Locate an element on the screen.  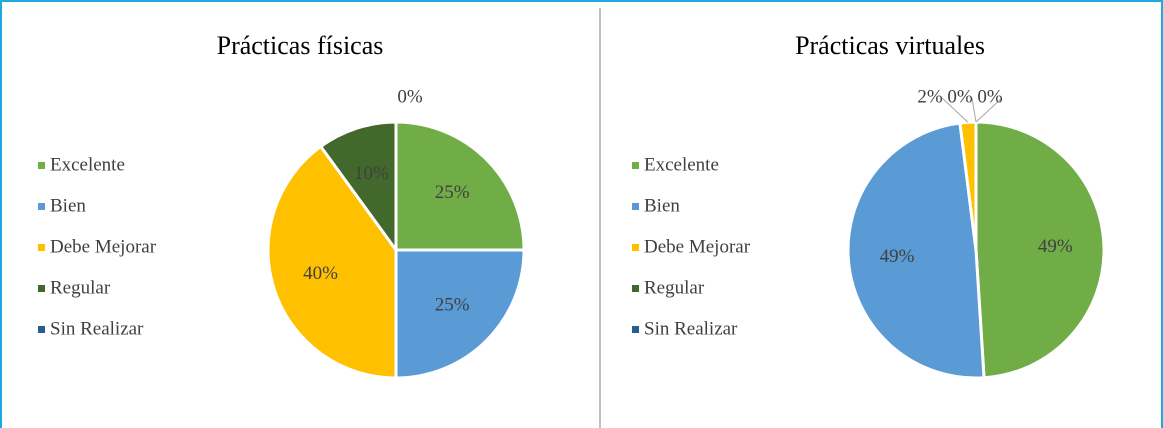
chart-title: Prácticas físicas is located at coordinates (300, 45).